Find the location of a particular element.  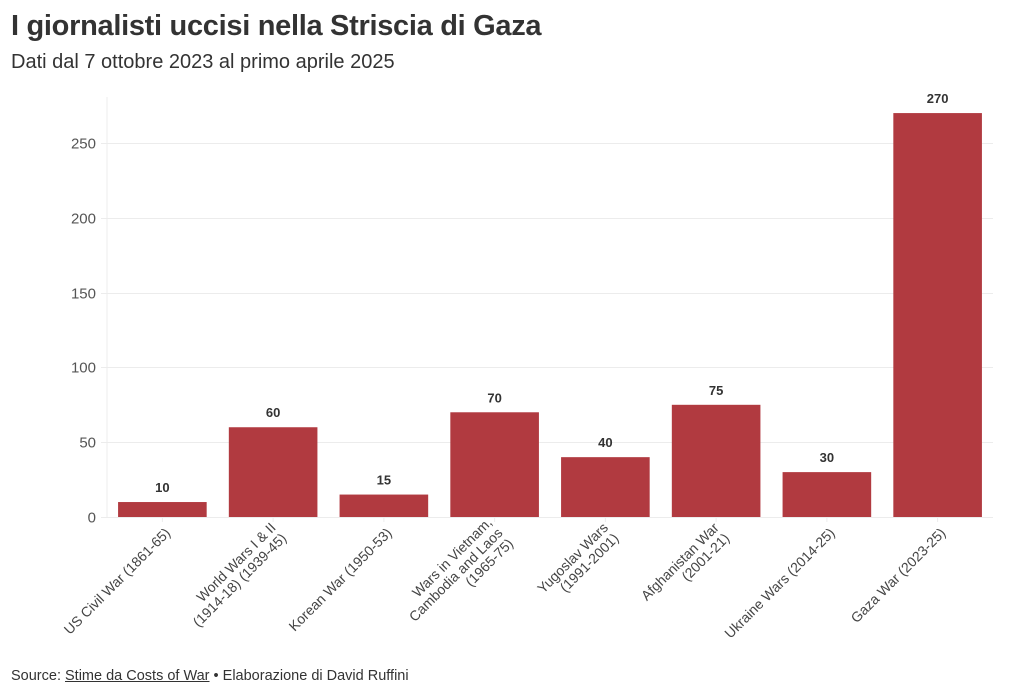

x-tick-label-text: Afghanistan War(2001-21) is located at coordinates (685, 566).